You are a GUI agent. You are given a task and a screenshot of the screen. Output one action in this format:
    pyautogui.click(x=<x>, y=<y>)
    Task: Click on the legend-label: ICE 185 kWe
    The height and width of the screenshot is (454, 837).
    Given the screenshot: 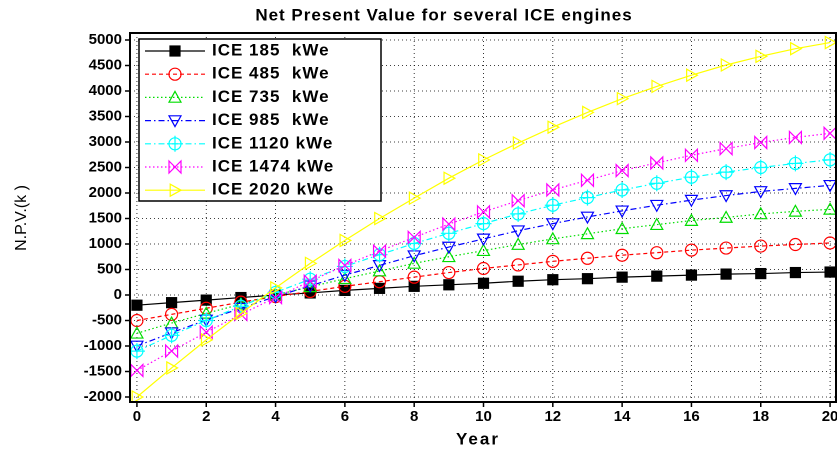 What is the action you would take?
    pyautogui.click(x=271, y=49)
    